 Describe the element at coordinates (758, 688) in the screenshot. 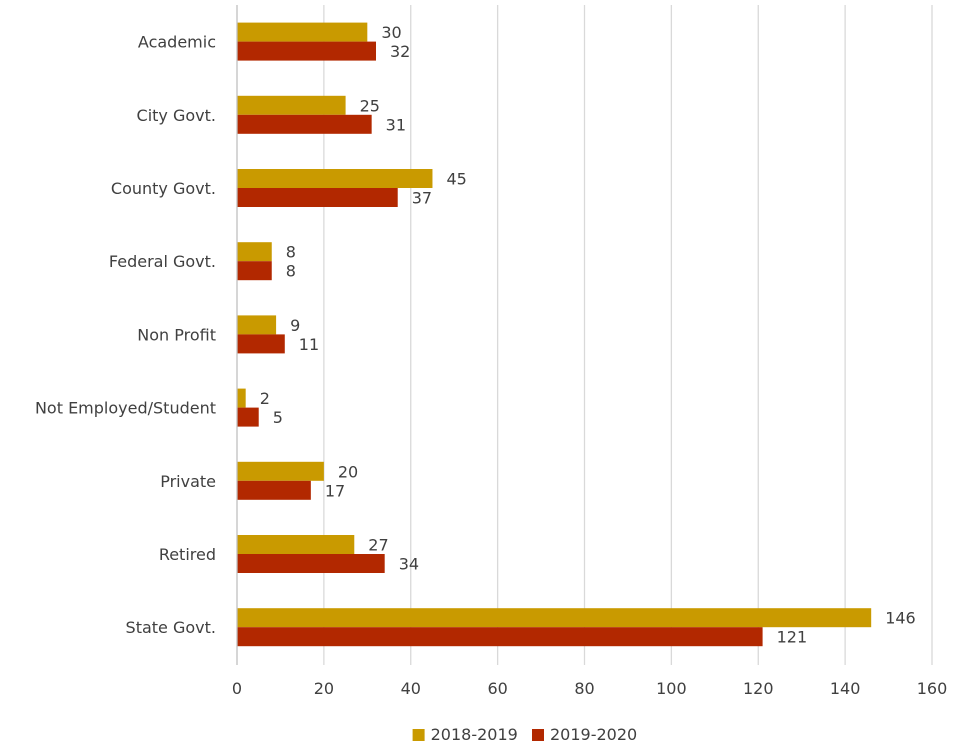

I see `x-tick-label: 120` at that location.